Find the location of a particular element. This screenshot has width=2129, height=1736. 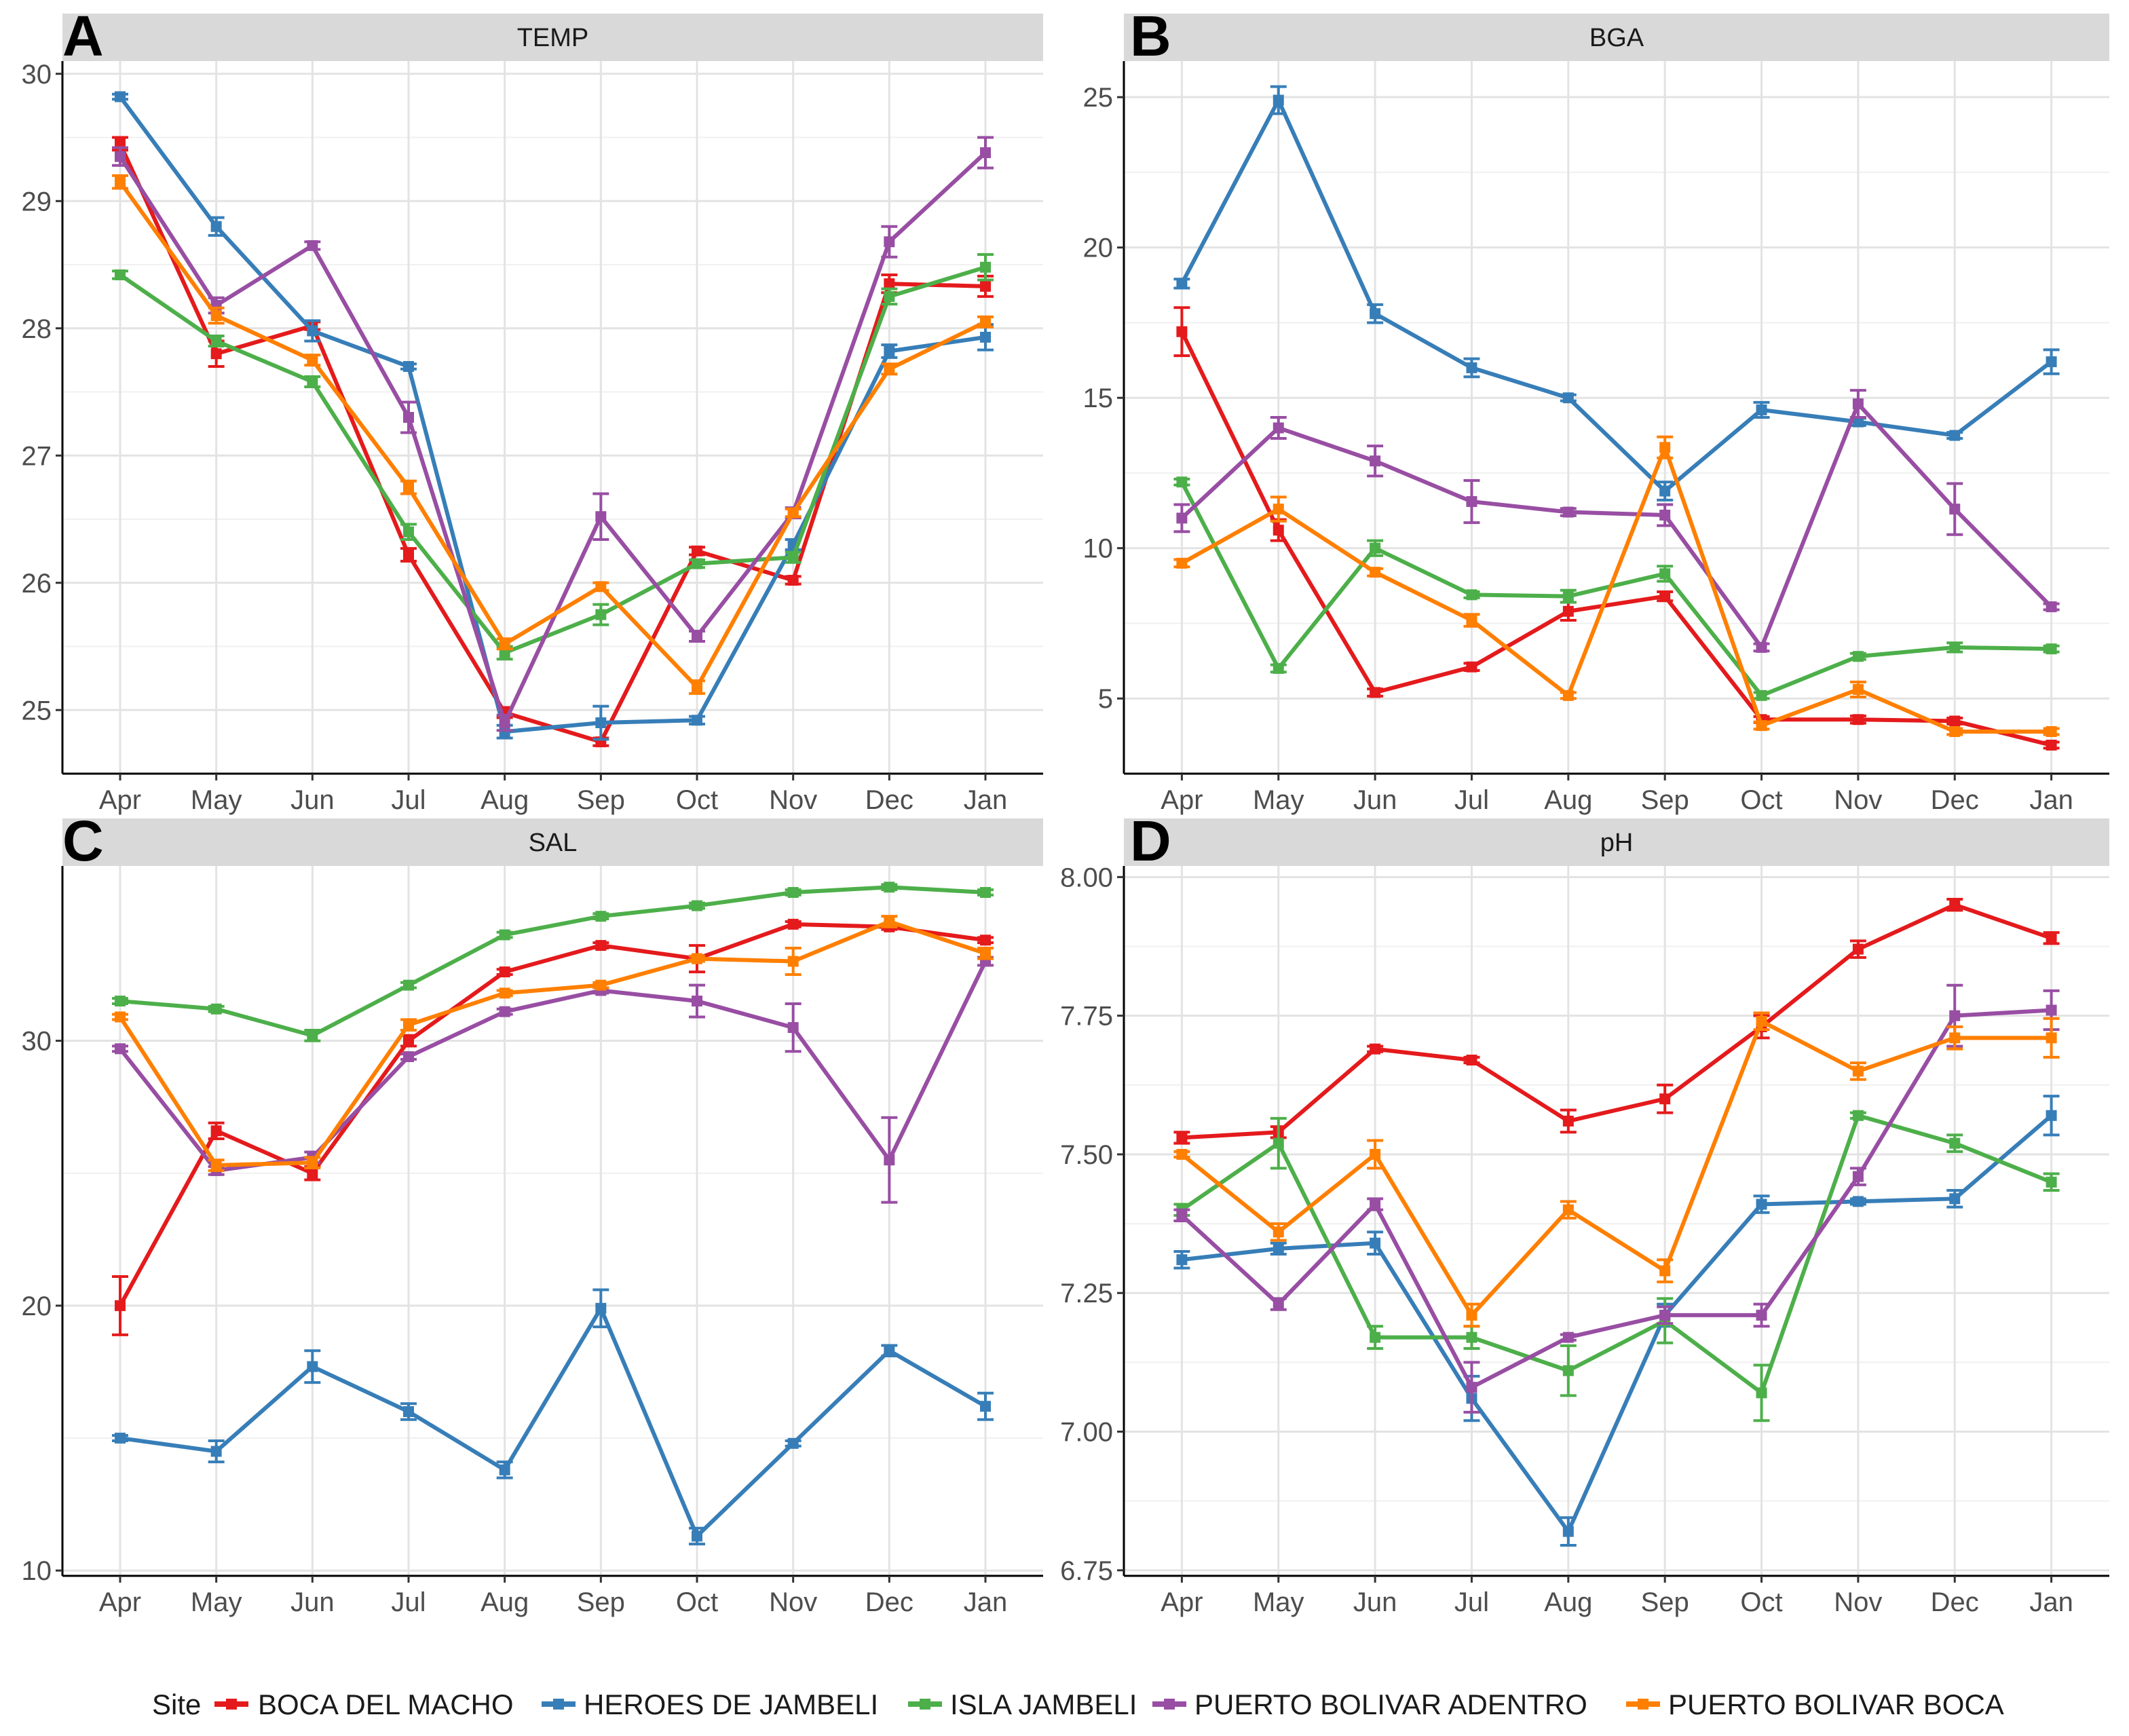

x-tick-label: Jun is located at coordinates (1375, 800).